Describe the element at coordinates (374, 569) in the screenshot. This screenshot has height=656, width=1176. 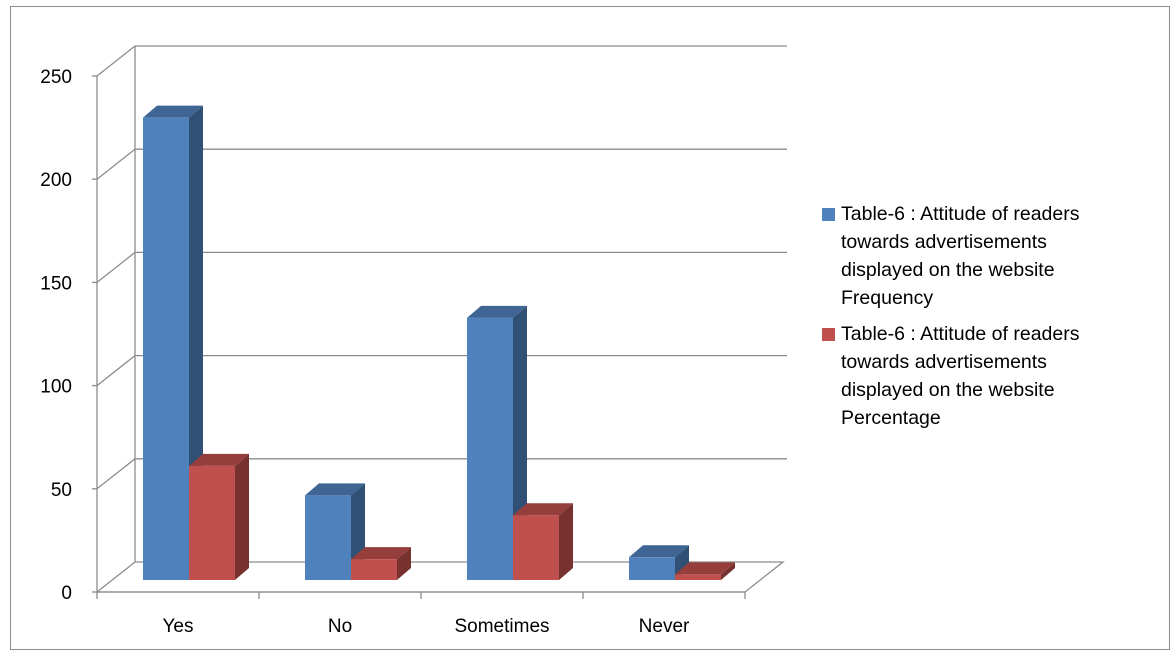
I see `bar-no-percentage` at that location.